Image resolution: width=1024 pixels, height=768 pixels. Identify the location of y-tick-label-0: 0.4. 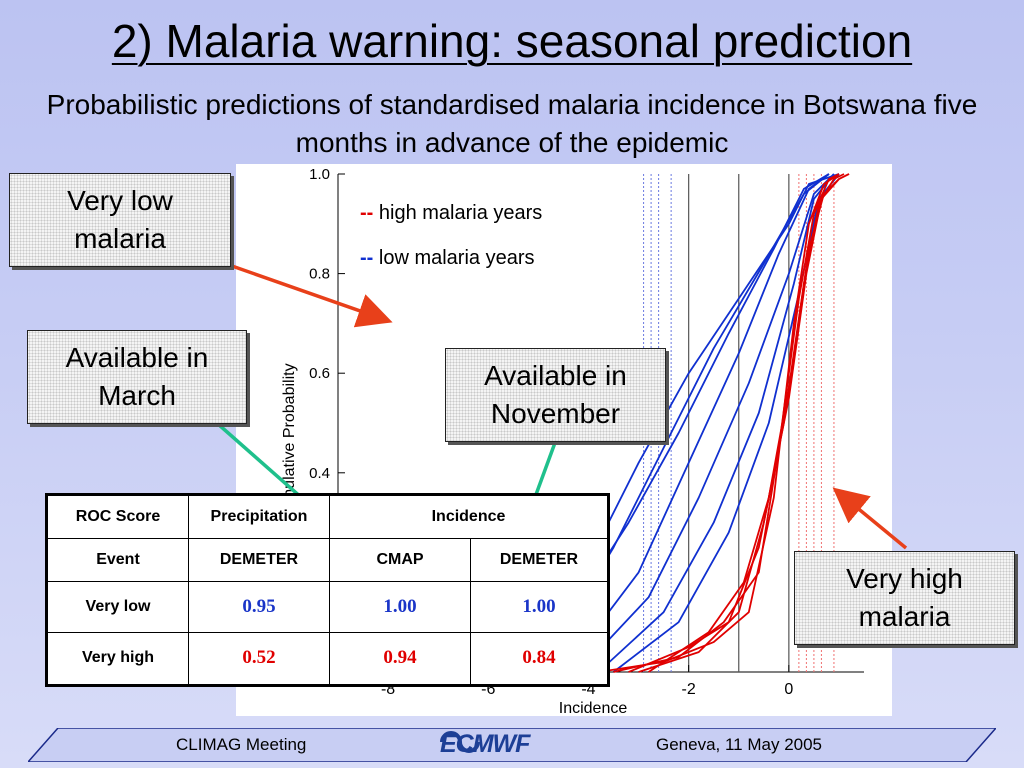
(319, 473).